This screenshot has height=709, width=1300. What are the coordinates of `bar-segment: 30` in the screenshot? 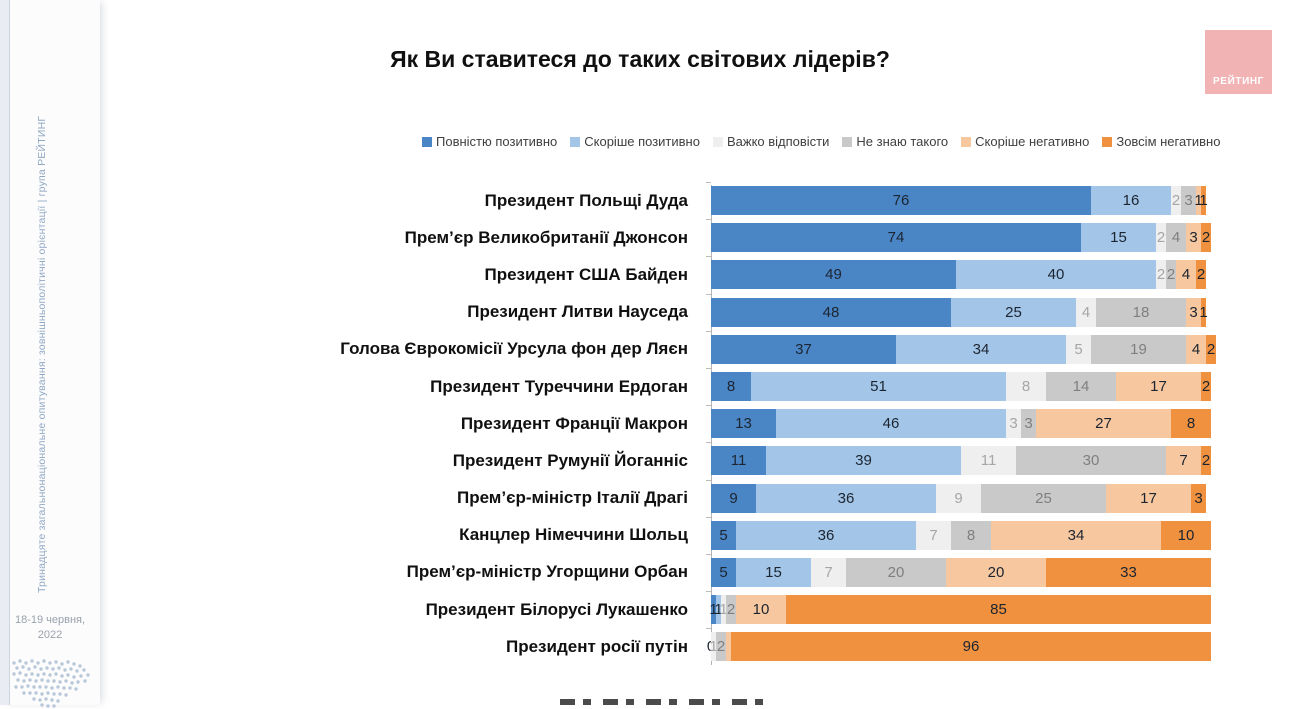 It's located at (1091, 461).